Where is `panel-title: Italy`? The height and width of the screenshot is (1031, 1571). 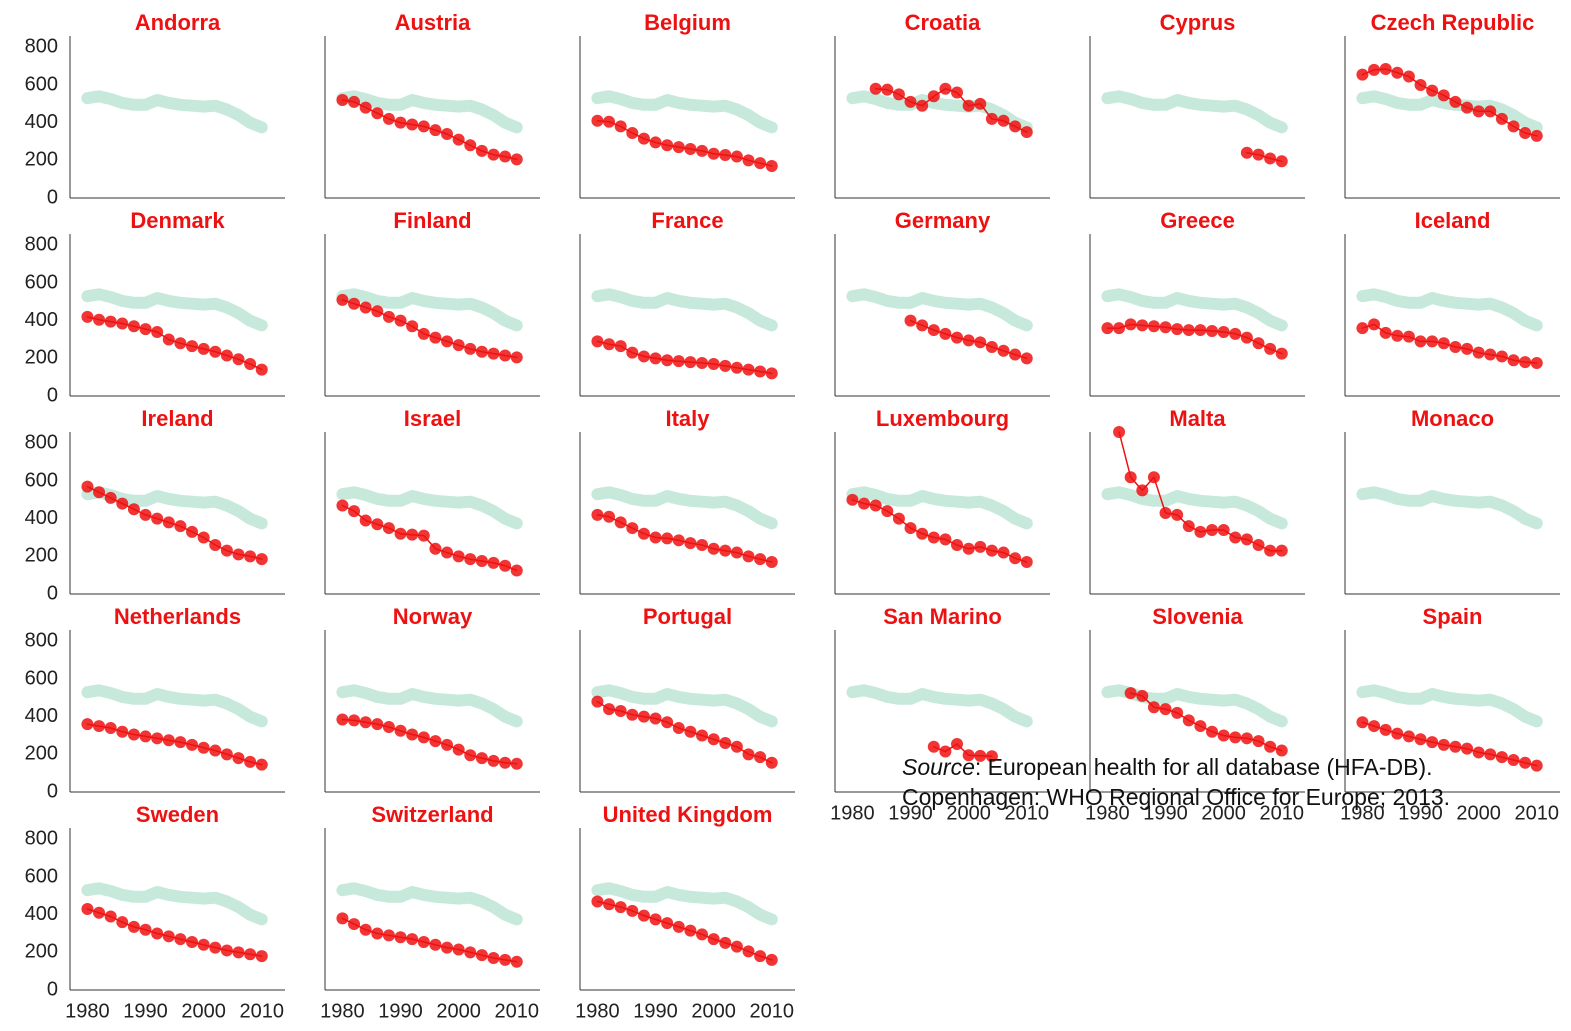
panel-title: Italy is located at coordinates (687, 418).